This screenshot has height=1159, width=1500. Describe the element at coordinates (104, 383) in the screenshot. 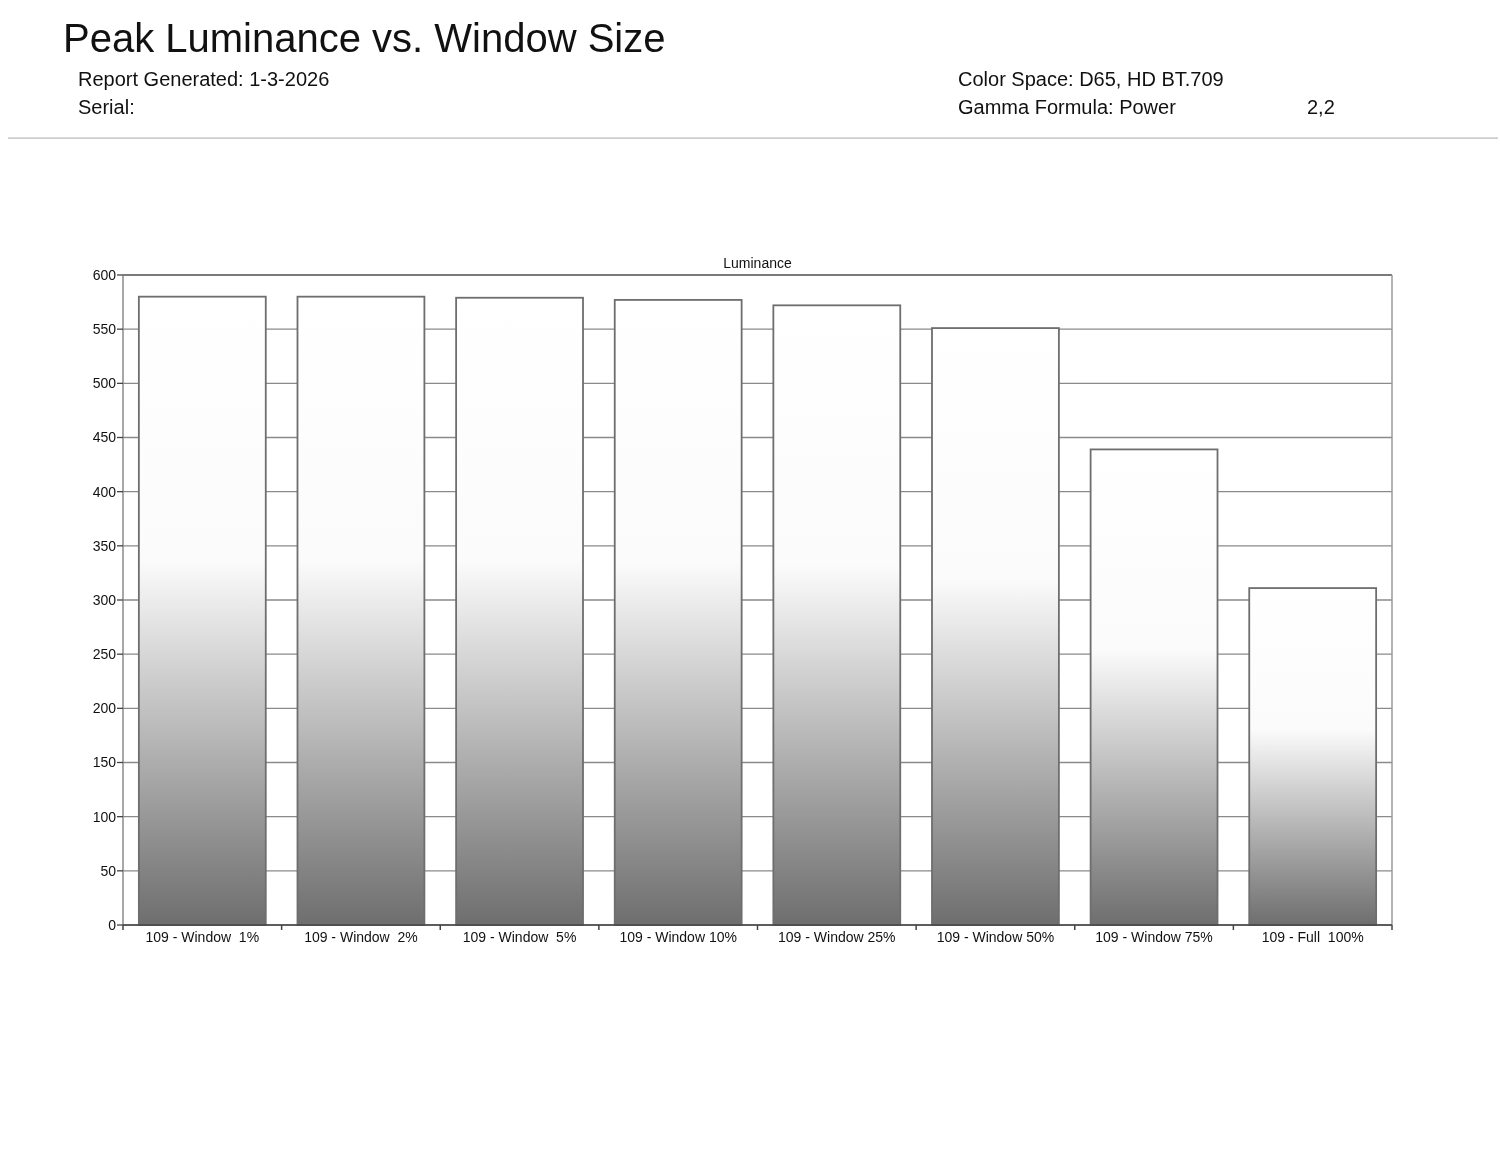

I see `y-tick-label: 500` at that location.